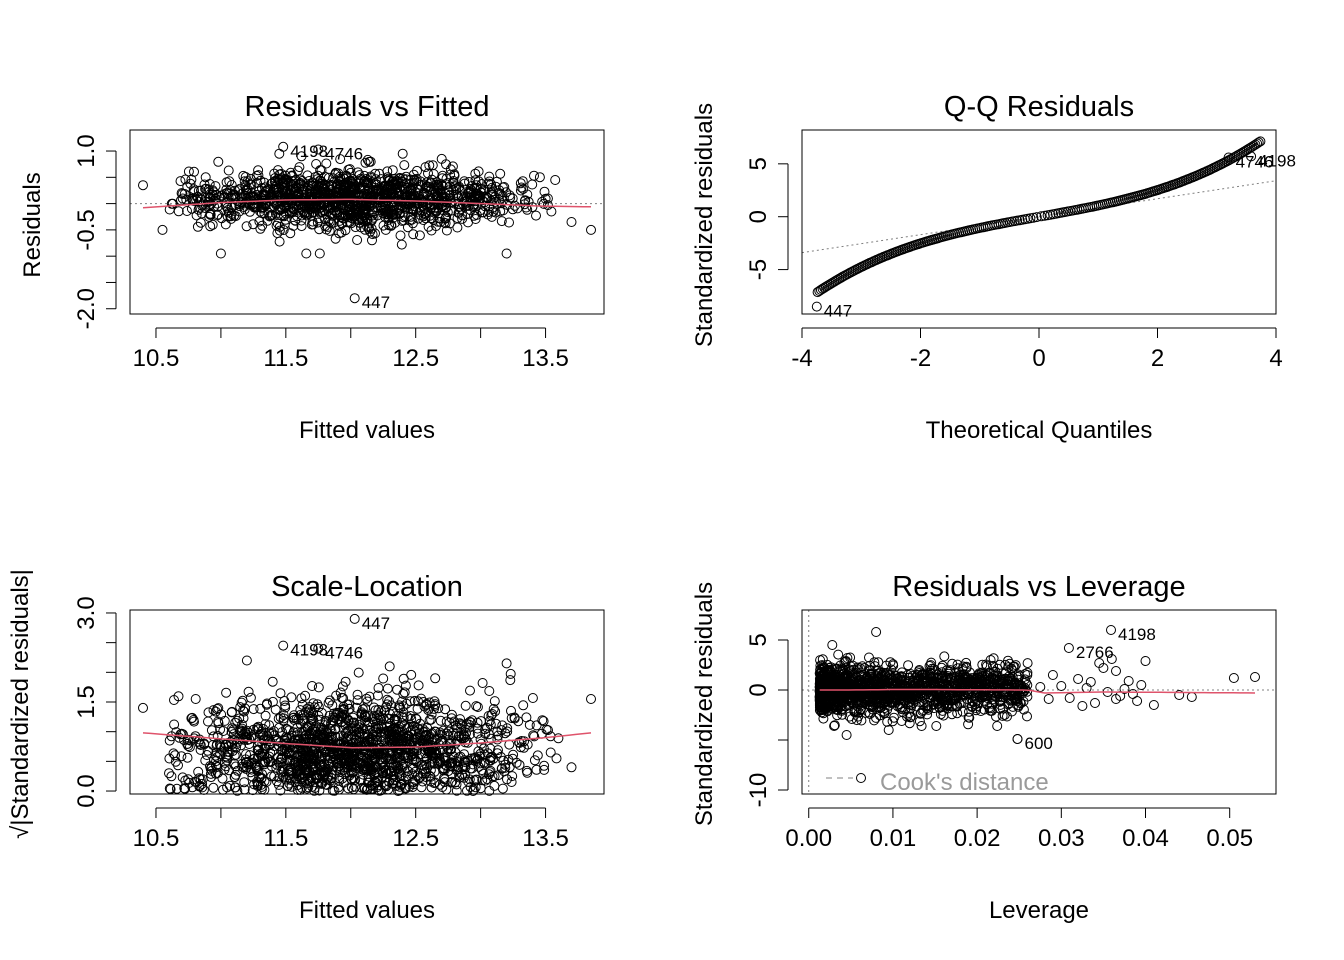 The height and width of the screenshot is (960, 1344). I want to click on point-label: 4198, so click(1277, 160).